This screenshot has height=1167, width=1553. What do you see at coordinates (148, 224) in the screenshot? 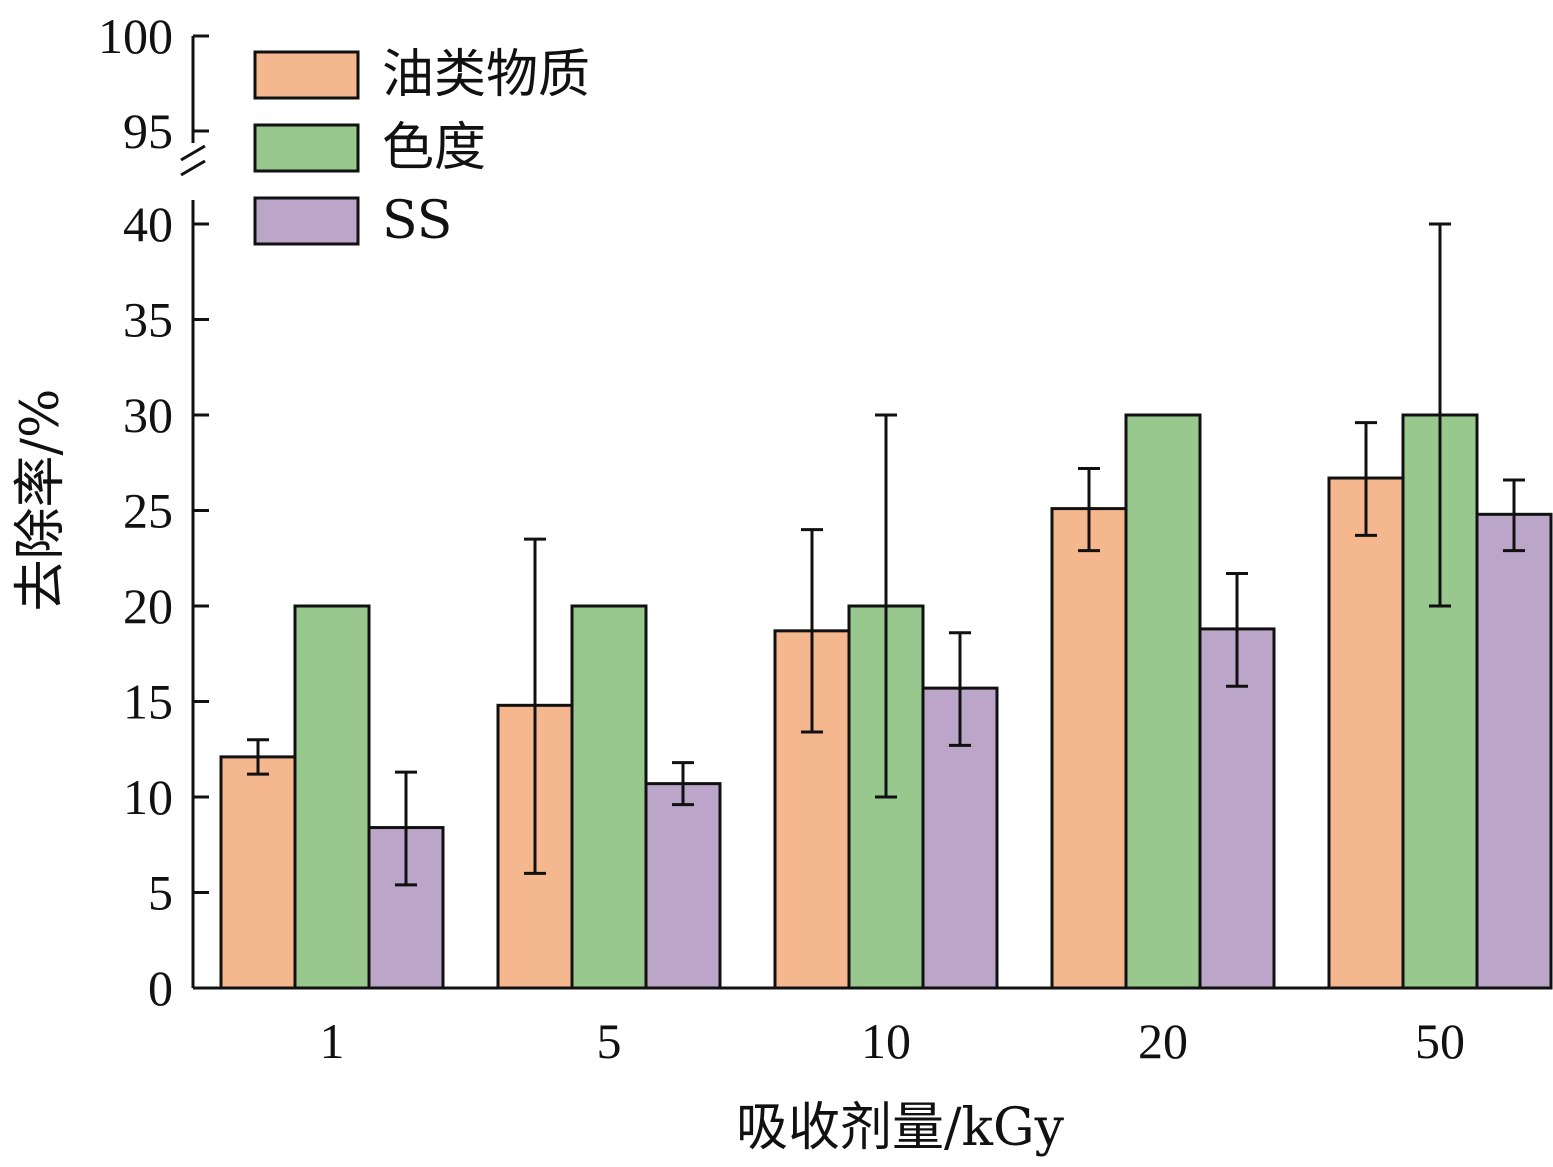
I see `y-tick-label: 40` at bounding box center [148, 224].